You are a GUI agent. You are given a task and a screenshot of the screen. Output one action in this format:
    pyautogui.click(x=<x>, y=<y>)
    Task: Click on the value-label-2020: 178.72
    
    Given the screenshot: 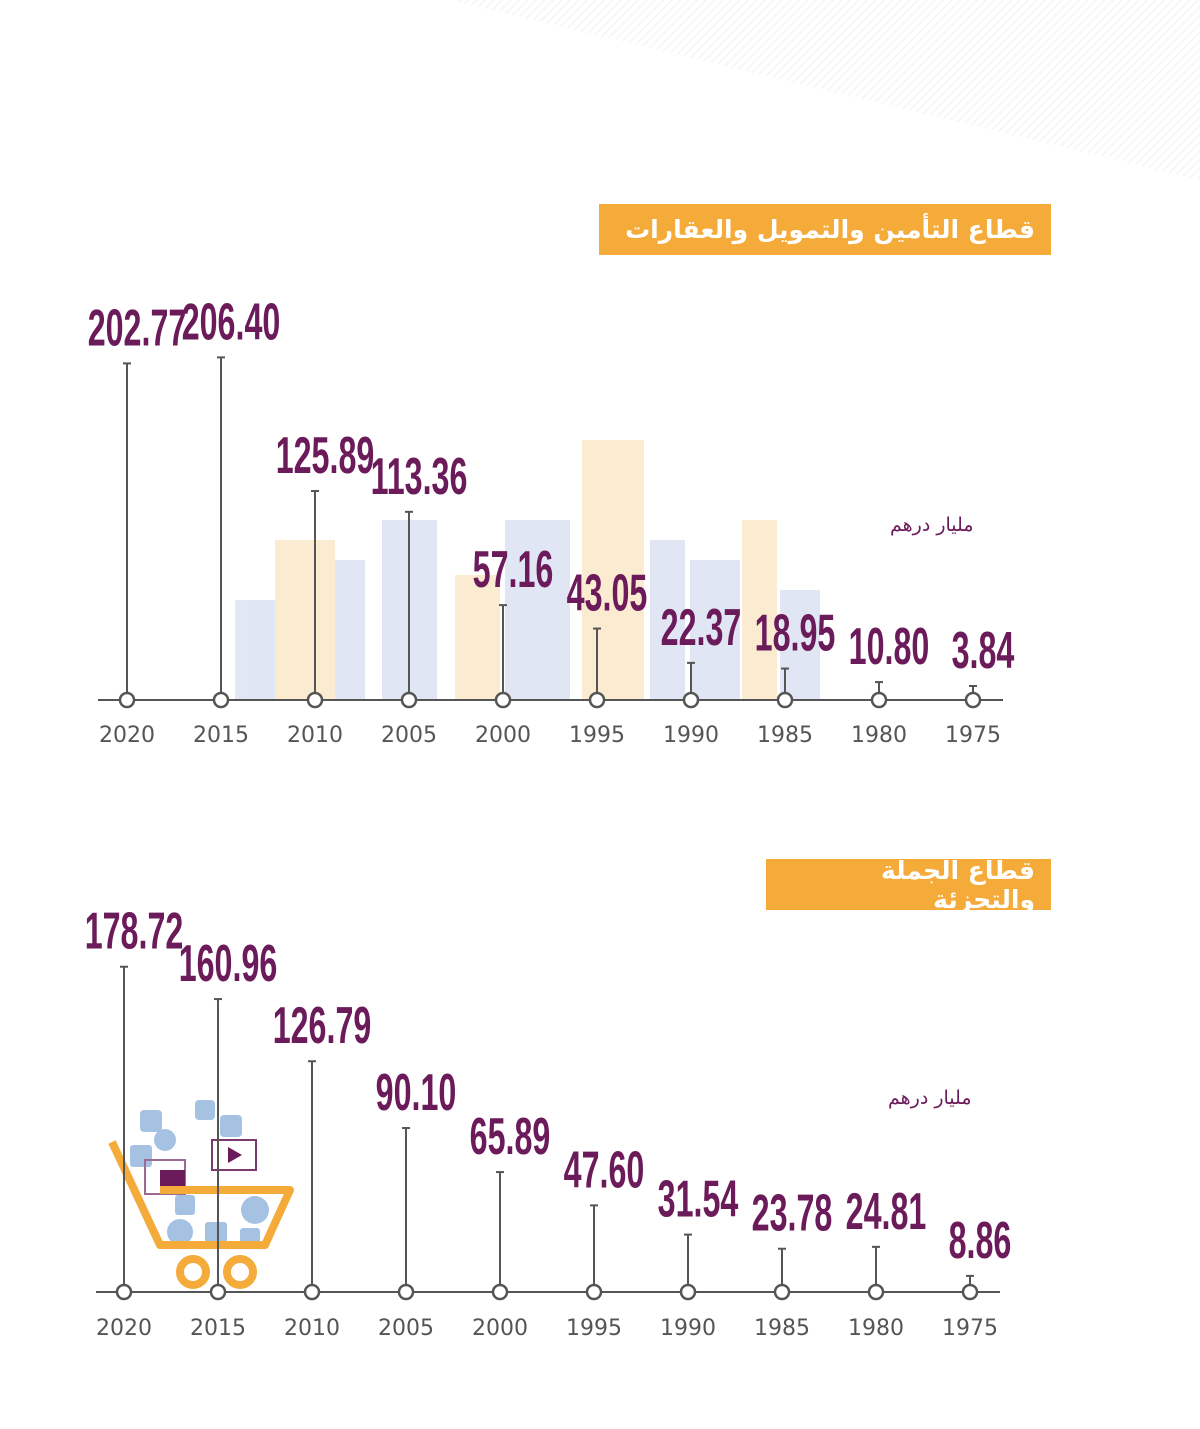 What is the action you would take?
    pyautogui.click(x=134, y=932)
    